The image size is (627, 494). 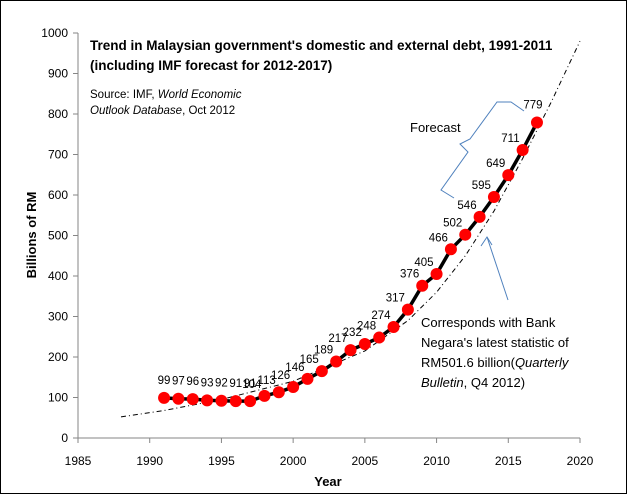 I want to click on data-label-2015: 649, so click(x=495, y=164).